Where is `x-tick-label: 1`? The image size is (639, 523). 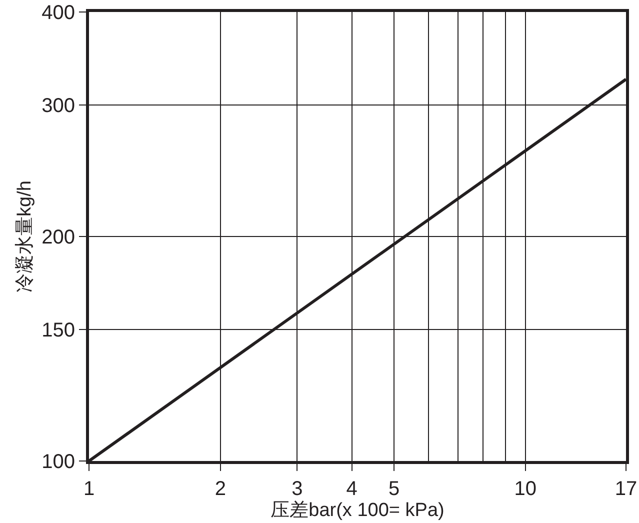
x-tick-label: 1 is located at coordinates (89, 489).